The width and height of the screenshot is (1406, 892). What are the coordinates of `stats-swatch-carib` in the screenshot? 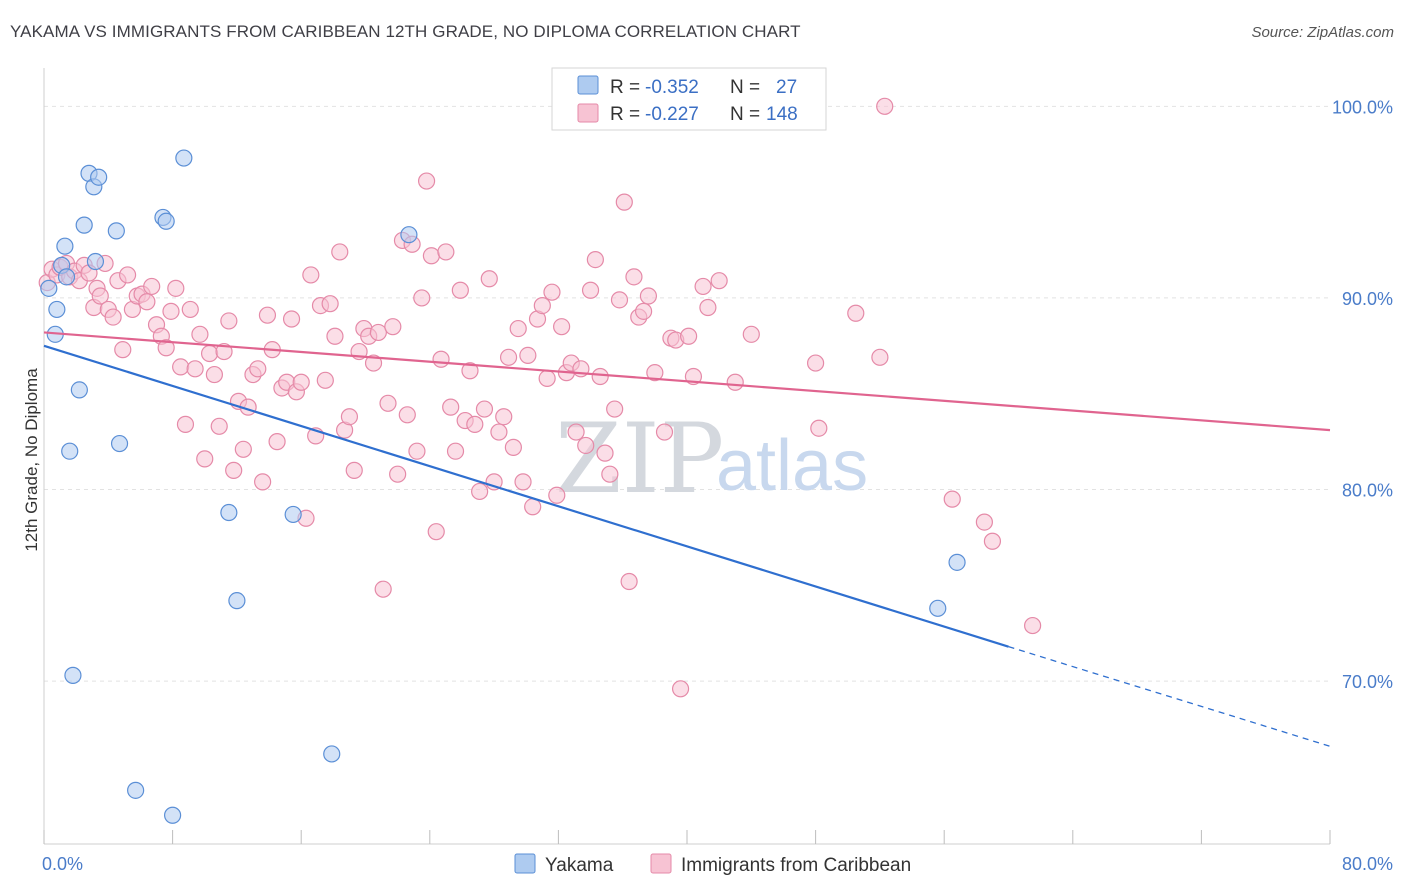 It's located at (588, 113).